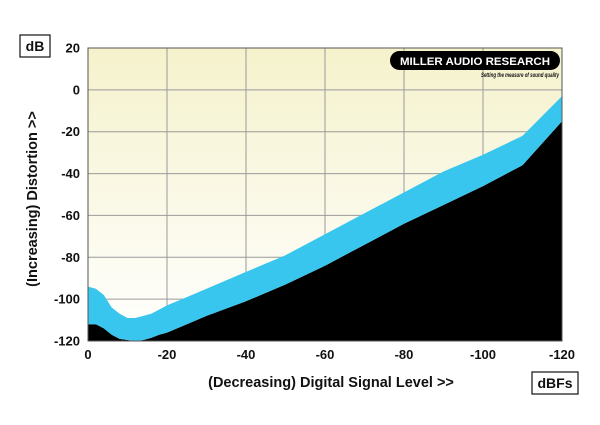 The height and width of the screenshot is (425, 600). I want to click on y-axis-title: (Increasing) Distortion >>, so click(33, 199).